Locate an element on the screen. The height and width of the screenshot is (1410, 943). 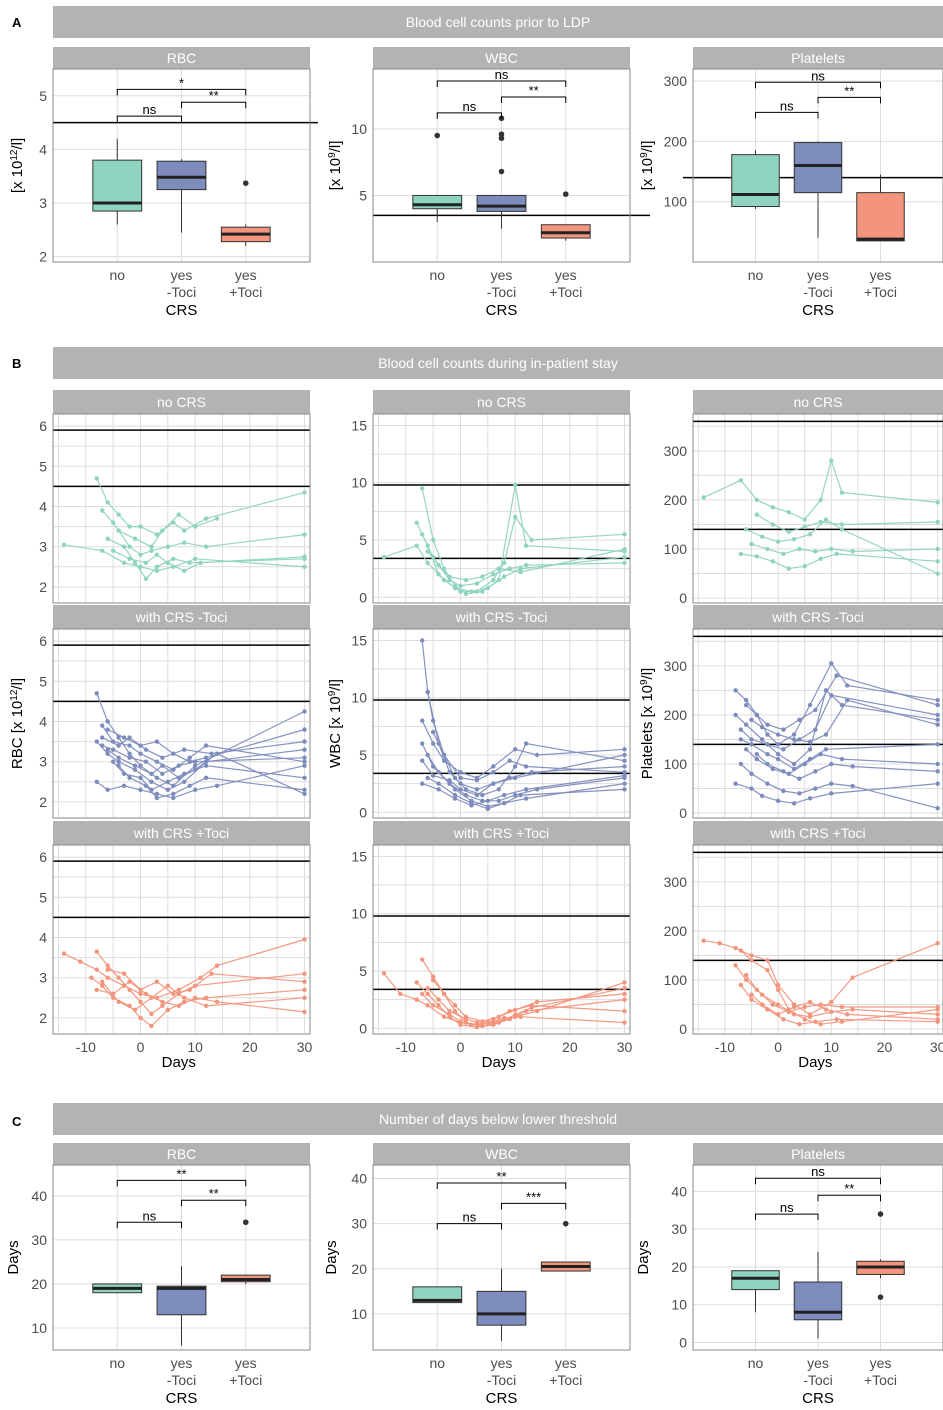
significance-label: ** is located at coordinates (534, 90).